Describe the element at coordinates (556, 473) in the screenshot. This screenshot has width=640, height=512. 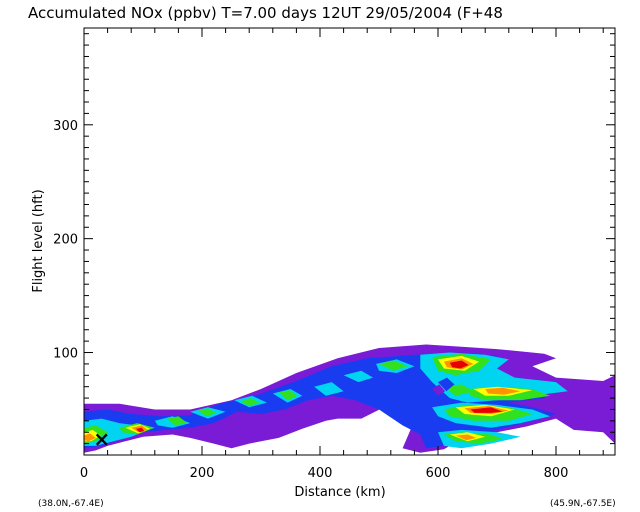
I see `x-tick-label: 800` at that location.